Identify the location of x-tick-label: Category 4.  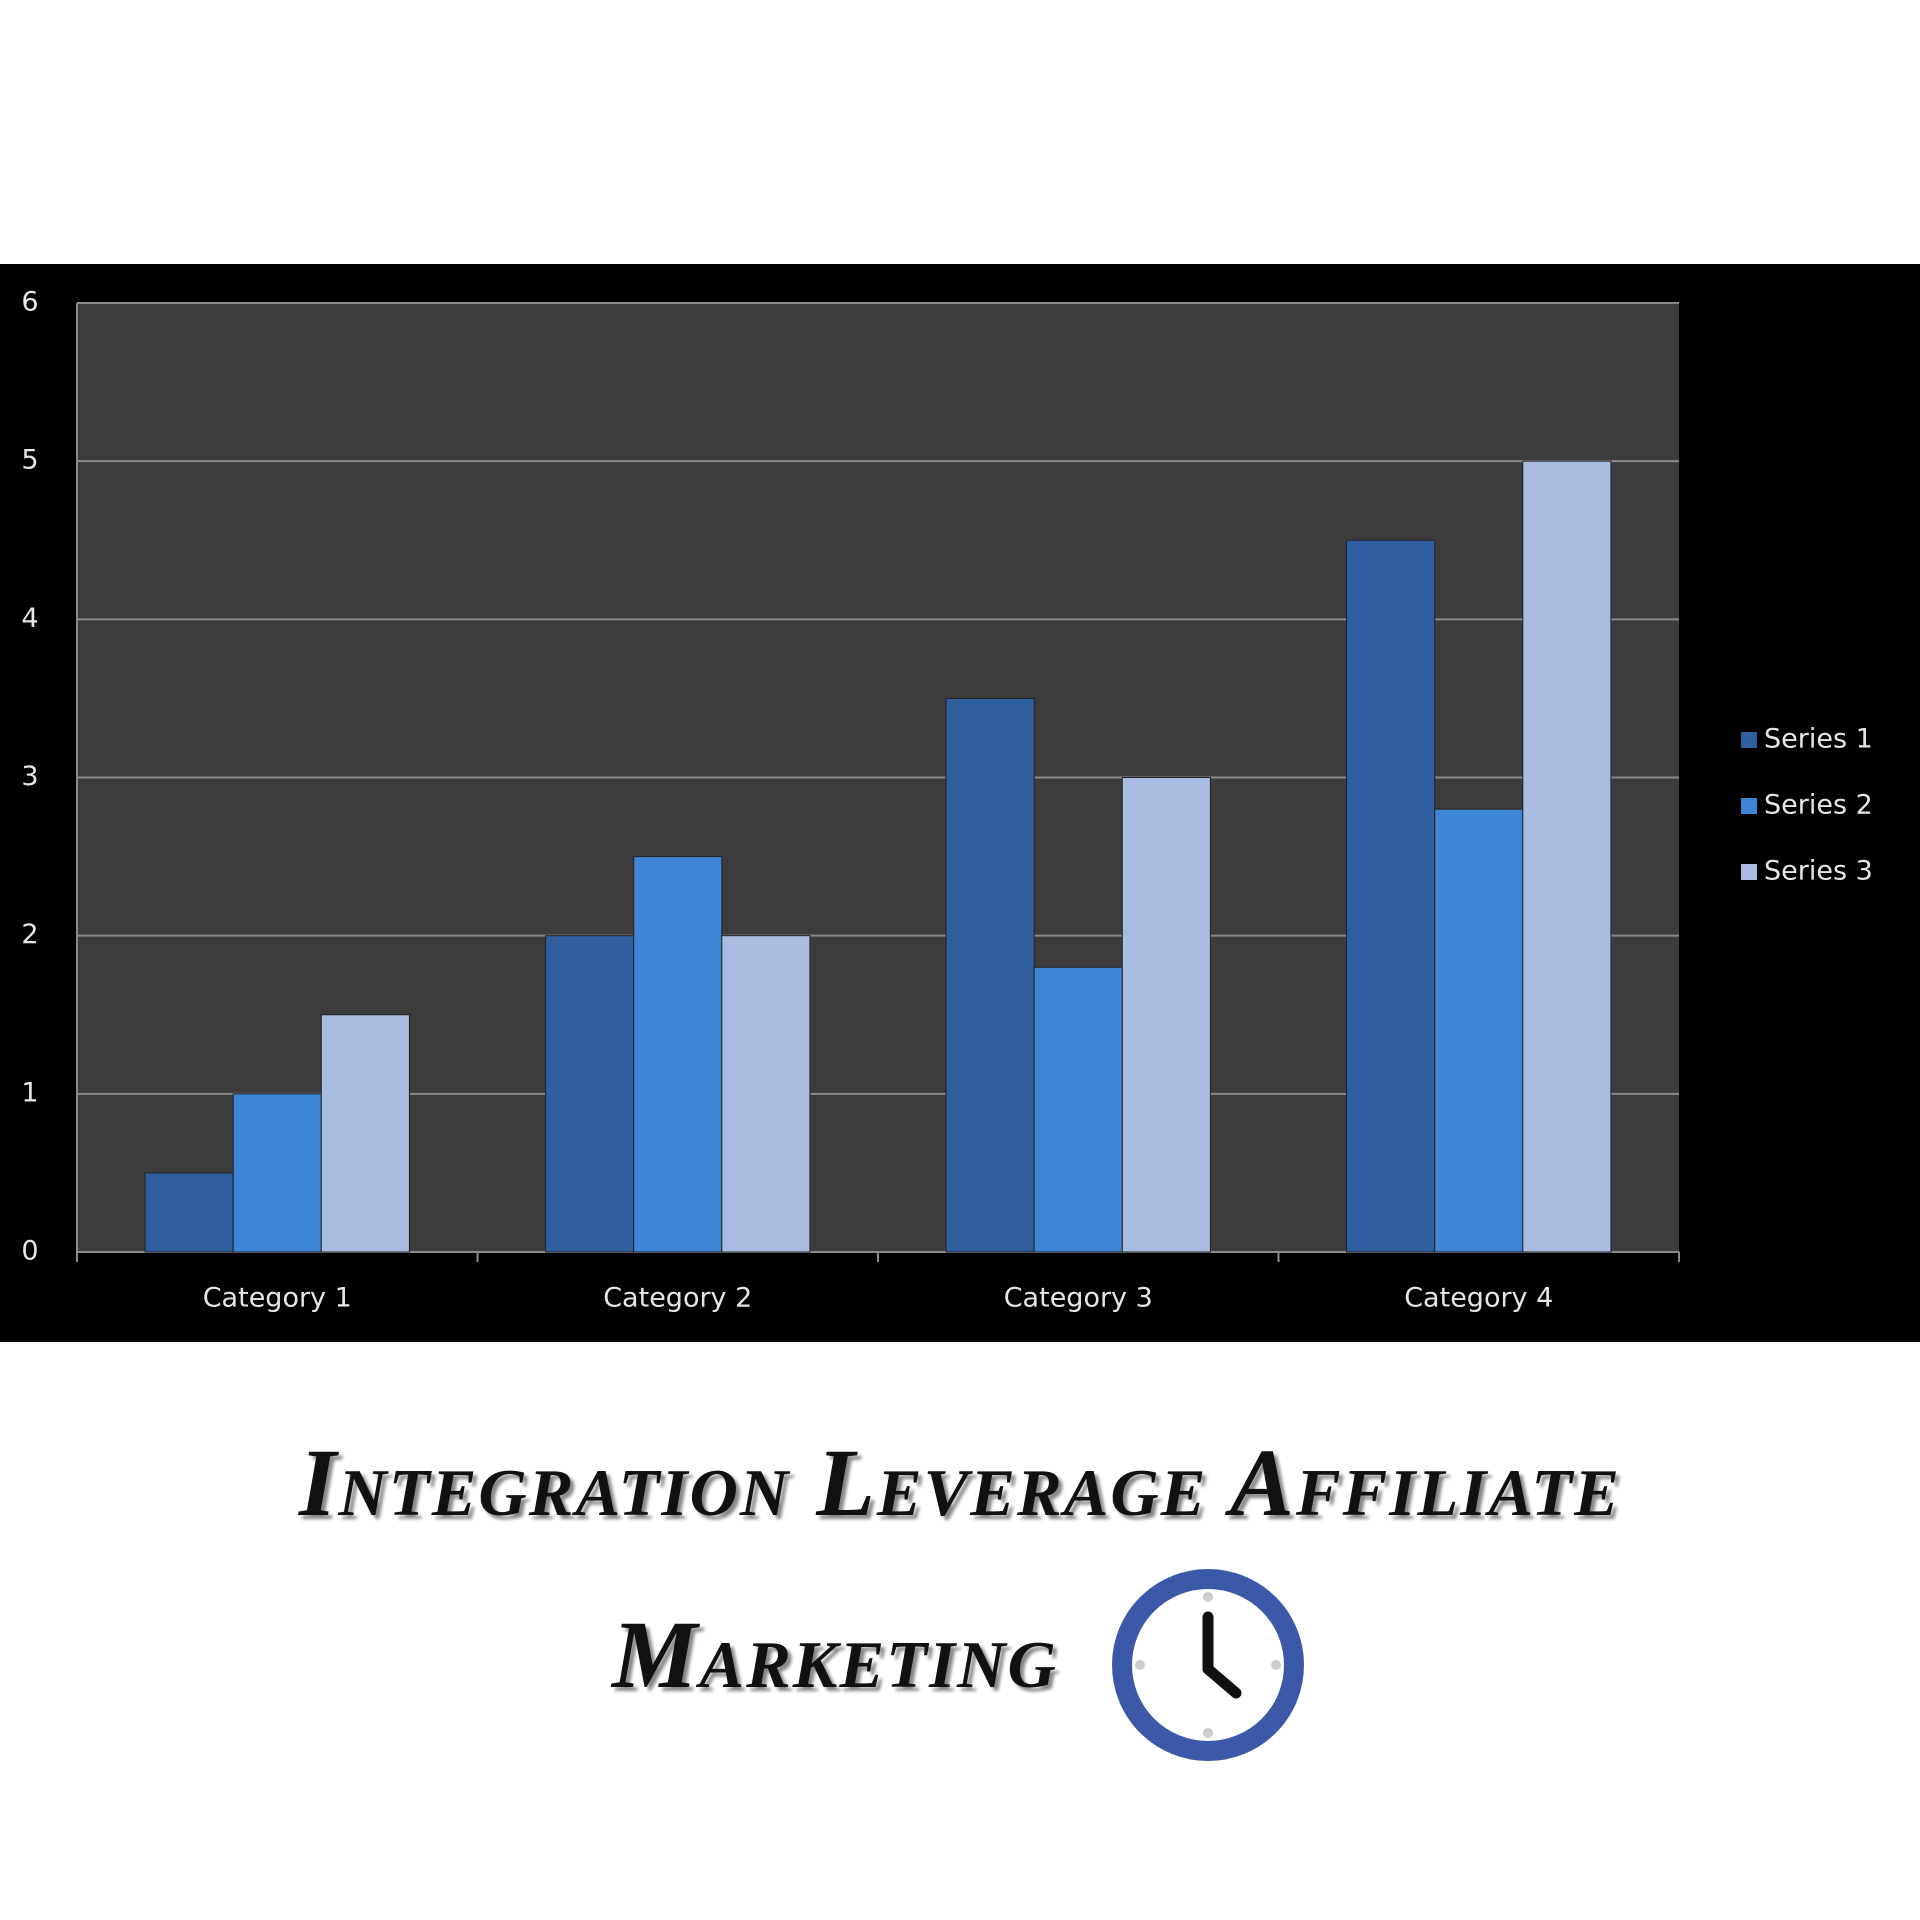
(1478, 1298).